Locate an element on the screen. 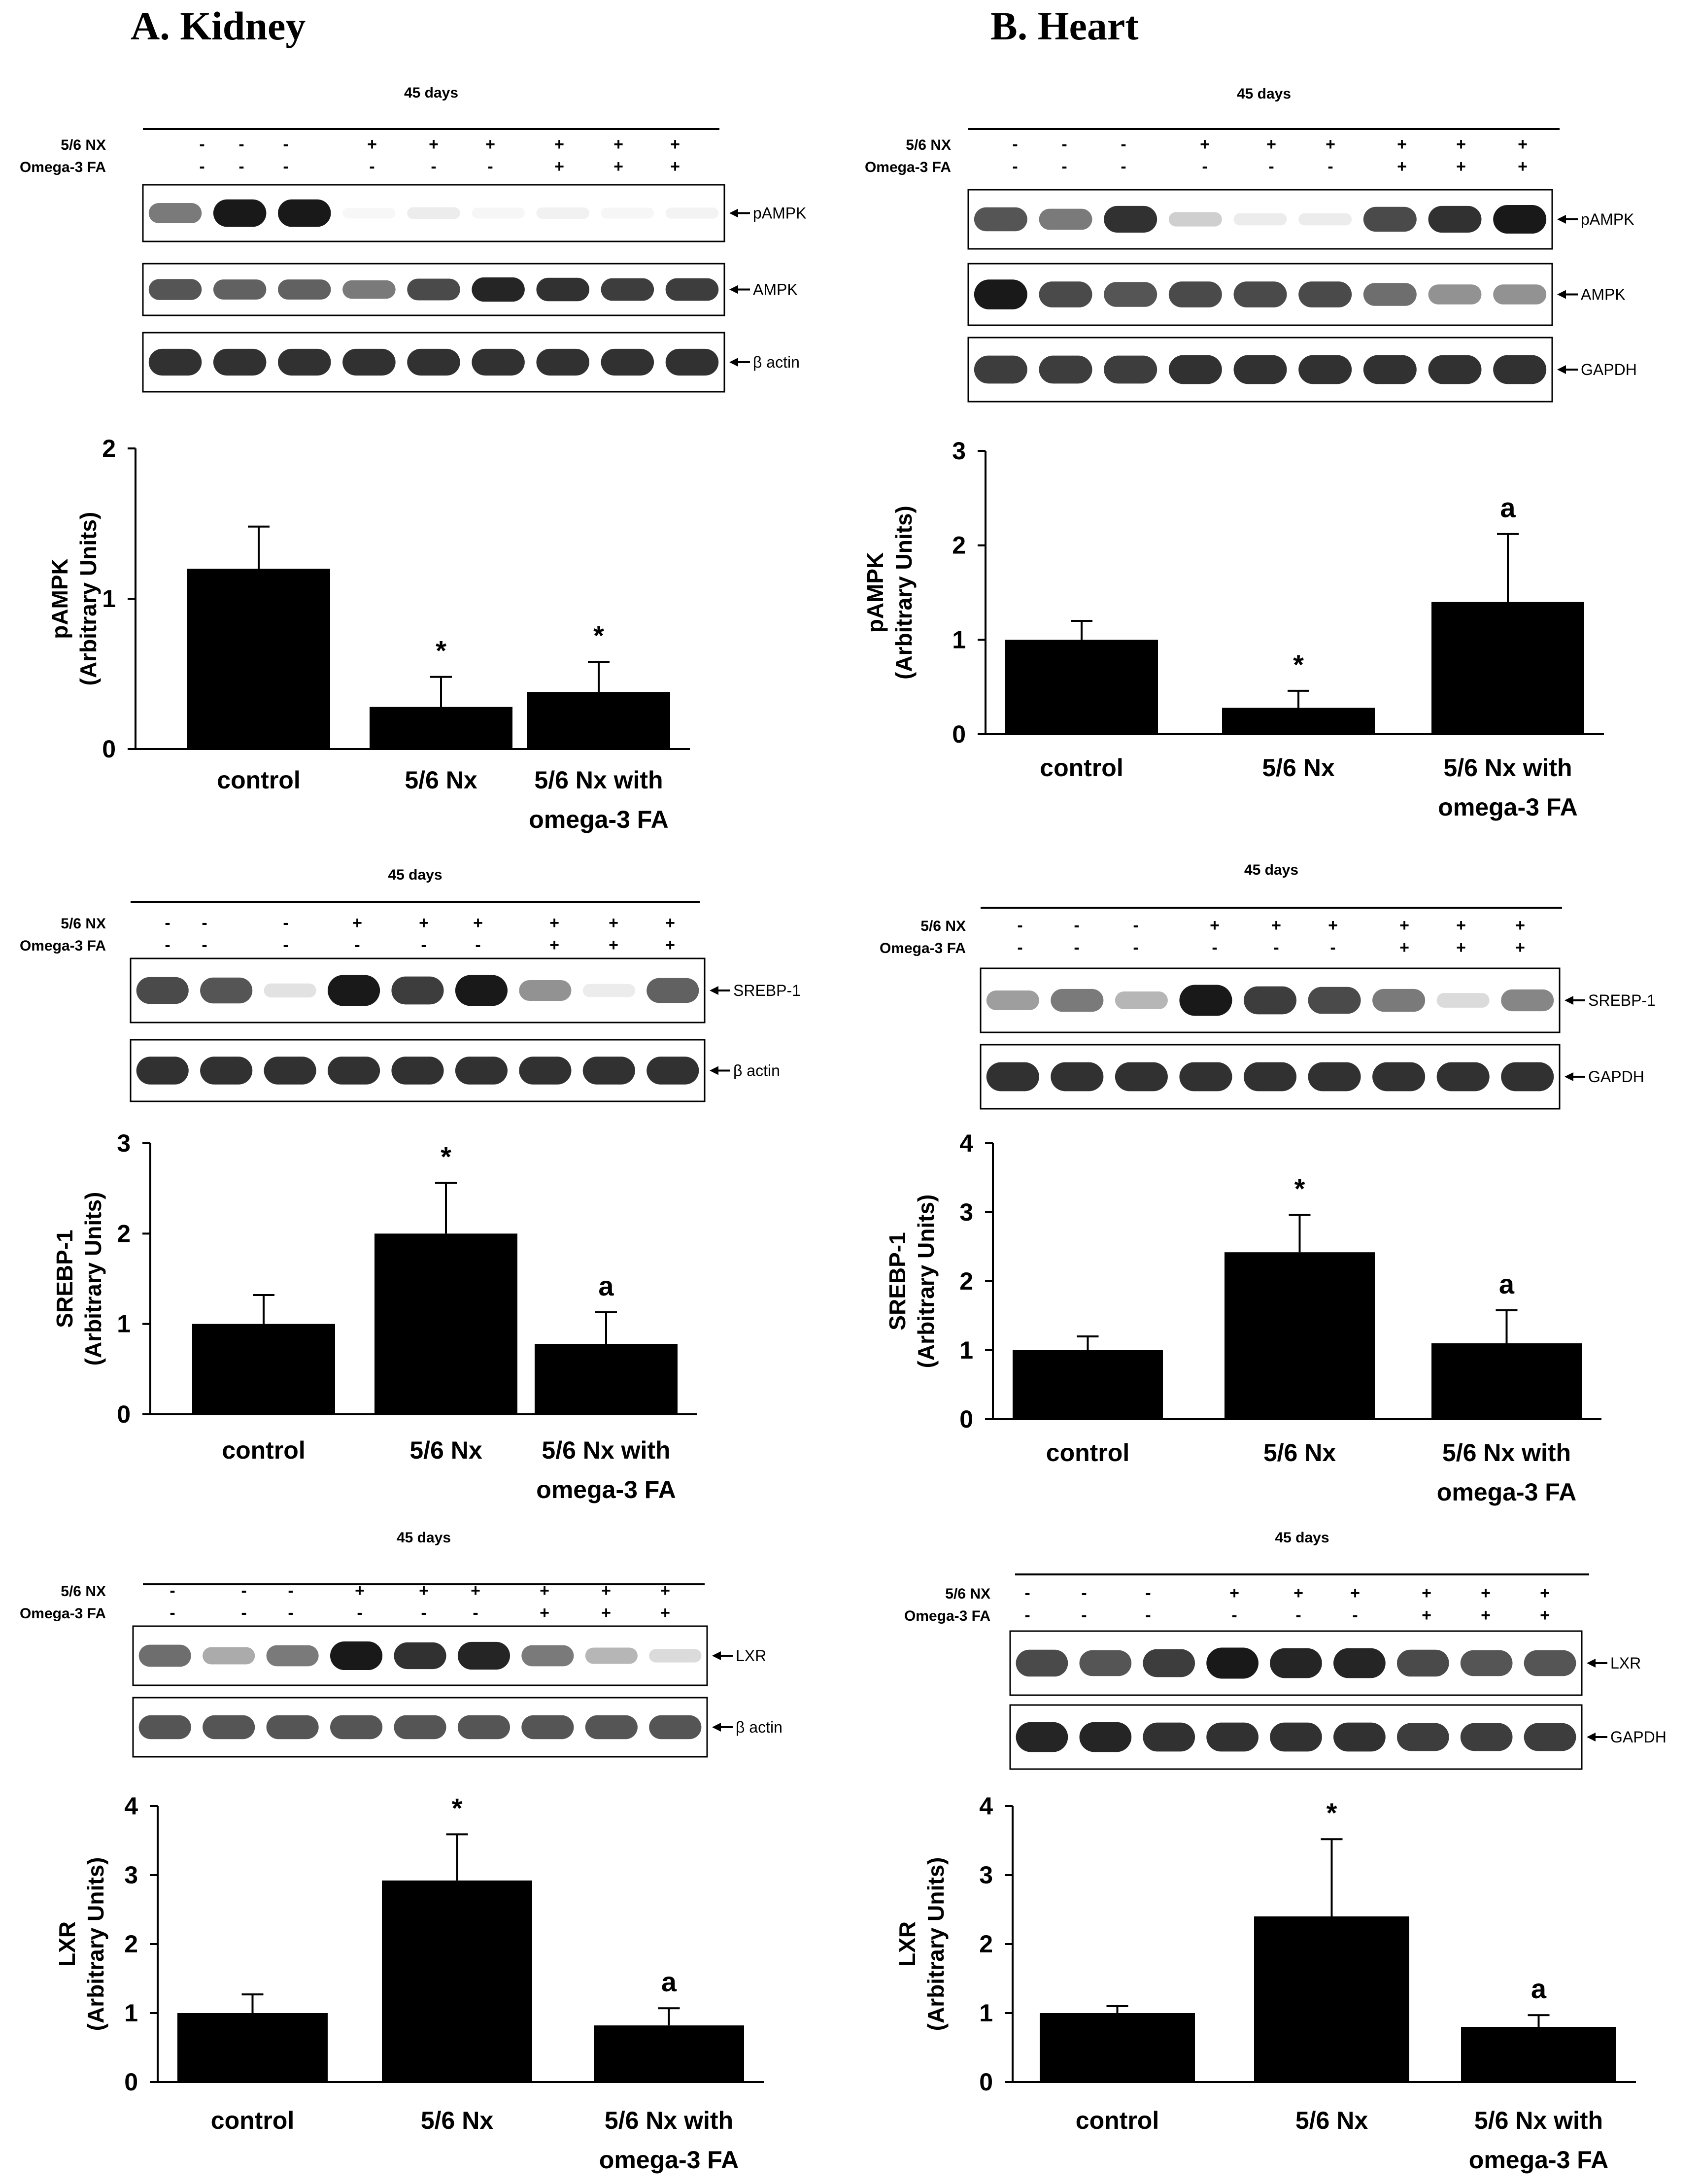  timepoint-label: 45 days is located at coordinates (424, 1538).